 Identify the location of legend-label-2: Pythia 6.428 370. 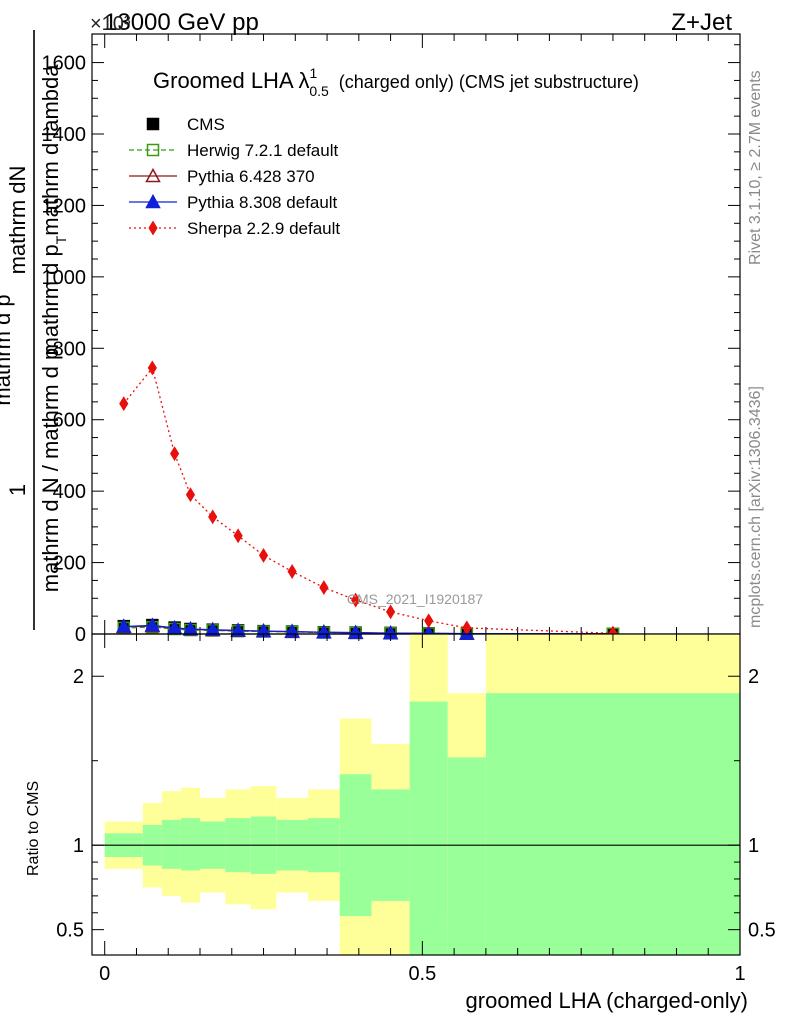
(251, 176).